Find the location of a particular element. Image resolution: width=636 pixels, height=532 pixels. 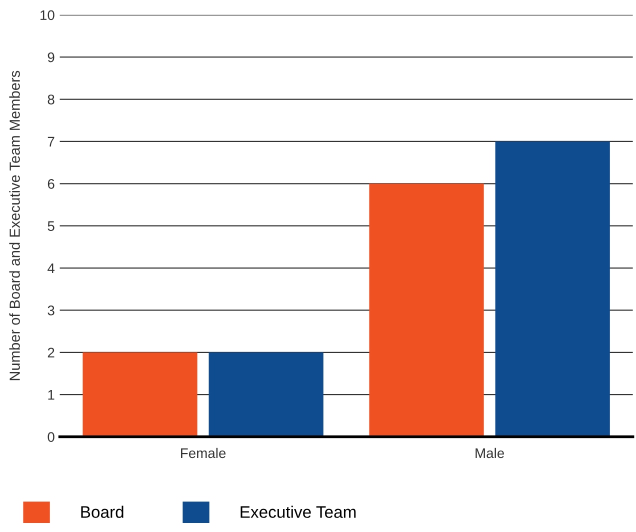

legend-label: Executive Team is located at coordinates (298, 512).